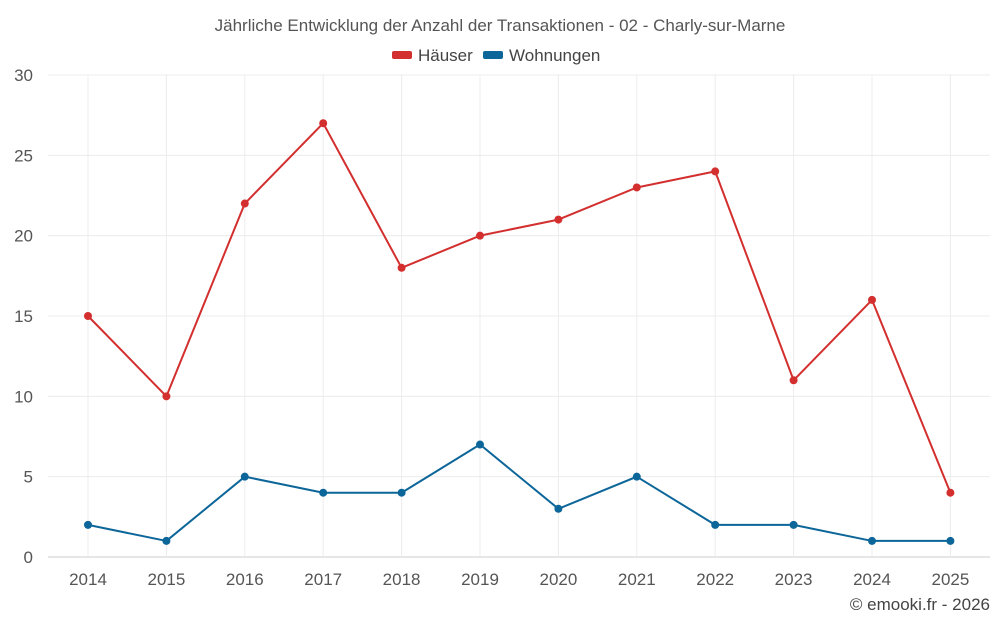  I want to click on x-tick-label: 2021, so click(637, 579).